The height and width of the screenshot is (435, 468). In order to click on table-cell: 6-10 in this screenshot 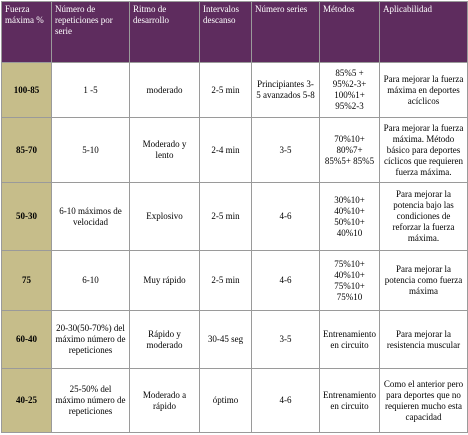, I will do `click(90, 280)`.